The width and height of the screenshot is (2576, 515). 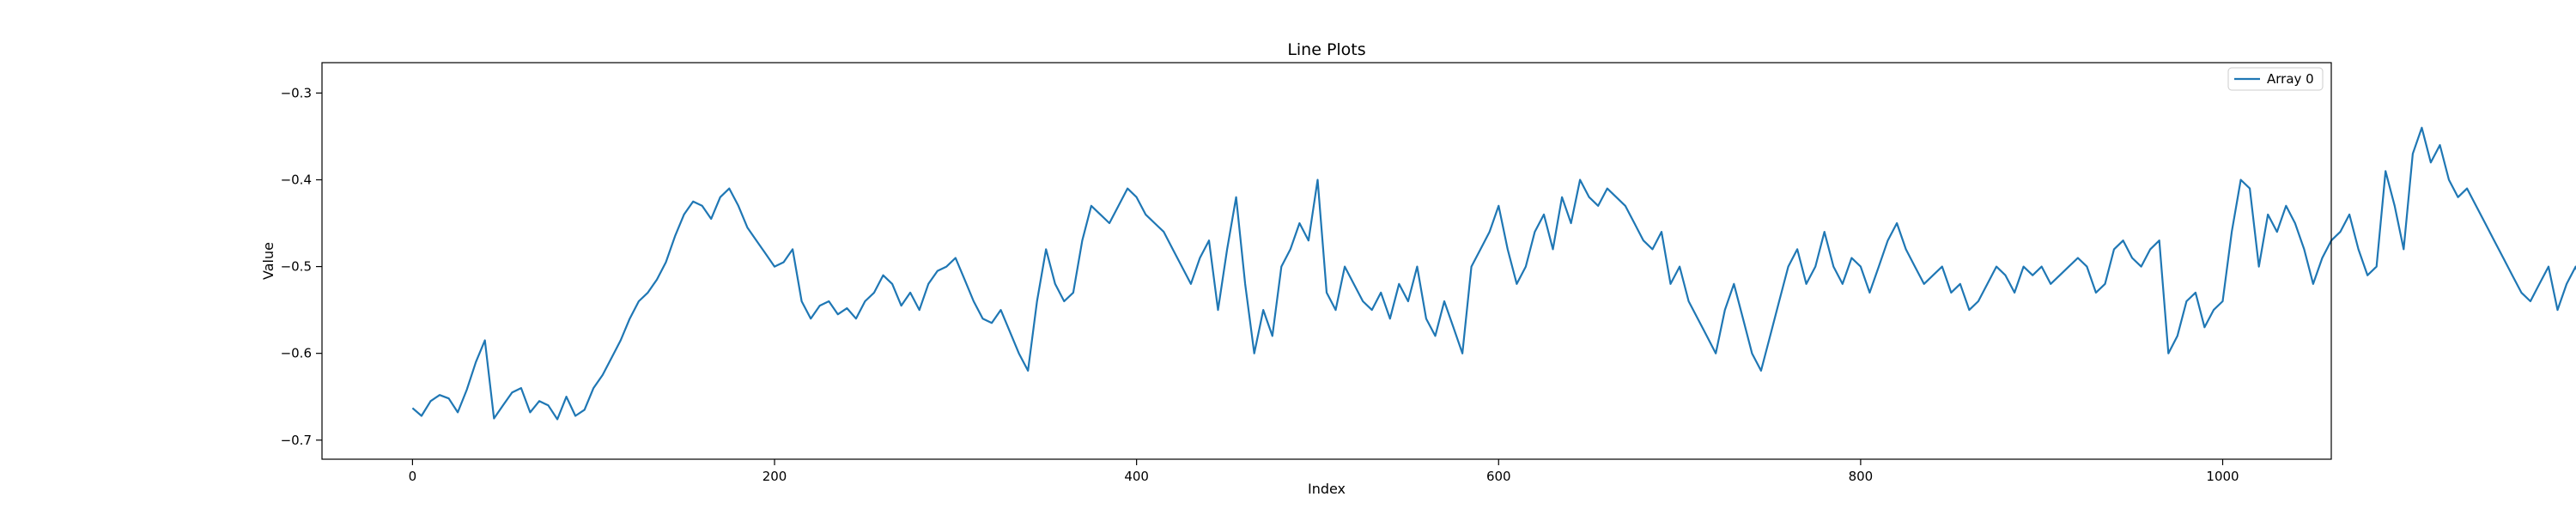 What do you see at coordinates (1862, 476) in the screenshot?
I see `x-tick-label: 800` at bounding box center [1862, 476].